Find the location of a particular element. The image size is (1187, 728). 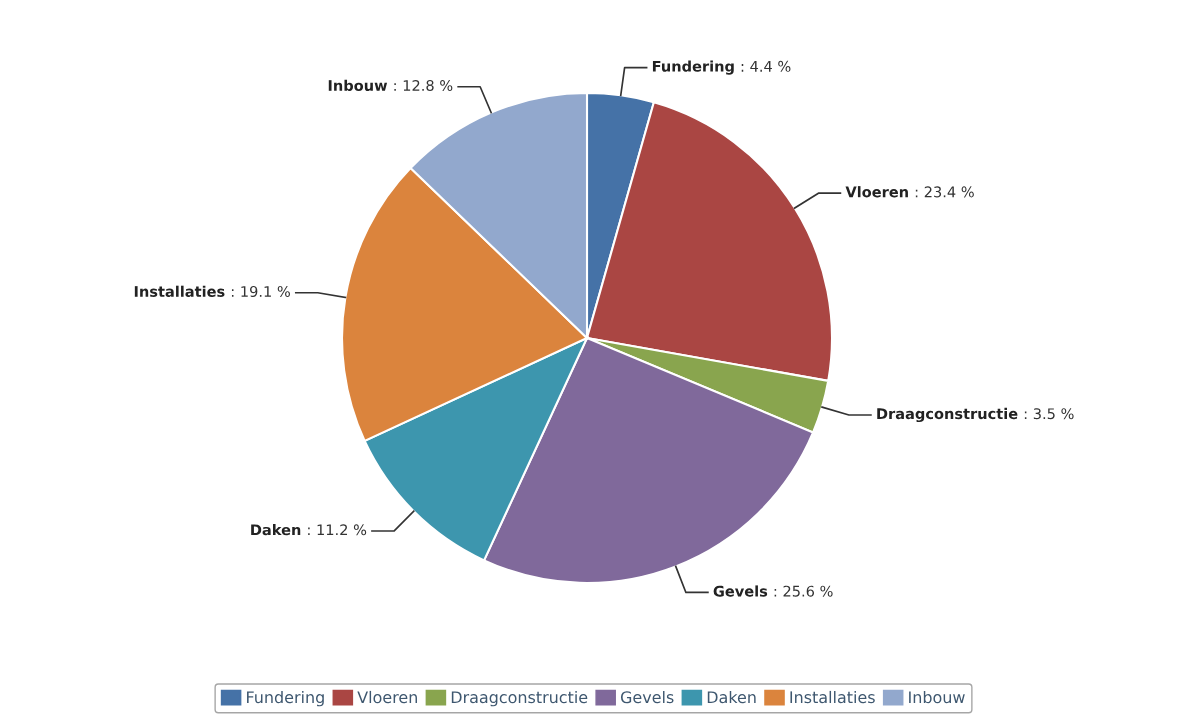

slice-label: Fundering is located at coordinates (693, 67).